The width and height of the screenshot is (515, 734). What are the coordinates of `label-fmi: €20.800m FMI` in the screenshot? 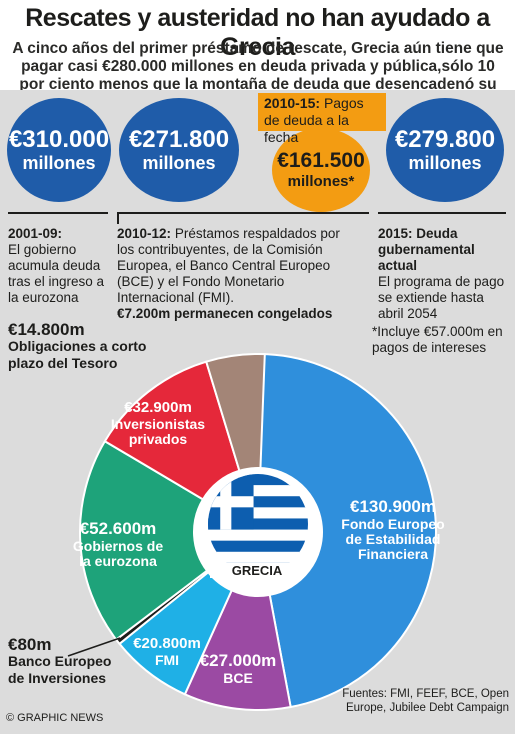 It's located at (167, 651).